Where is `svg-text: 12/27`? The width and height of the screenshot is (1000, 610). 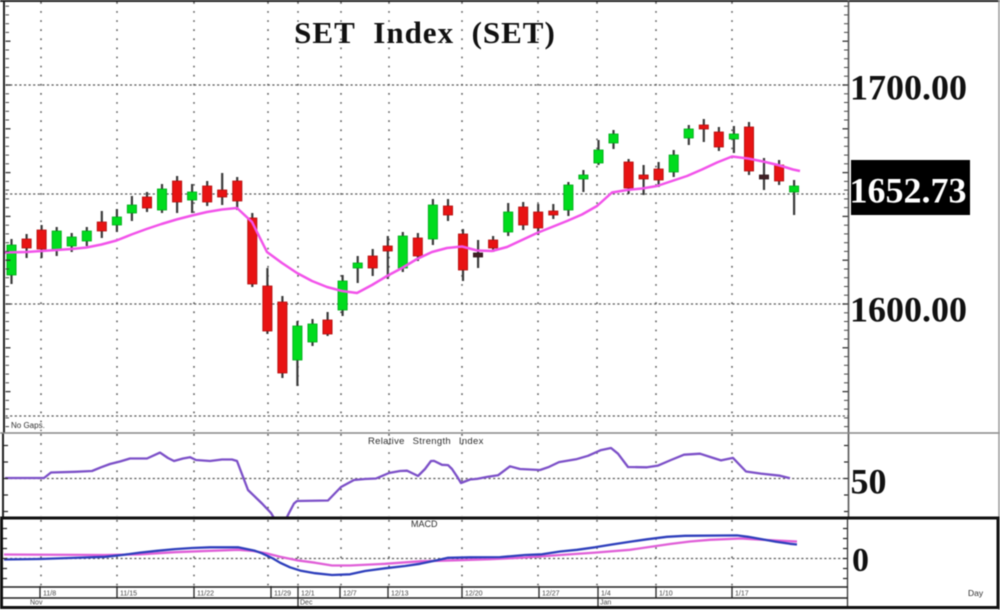 svg-text: 12/27 is located at coordinates (551, 594).